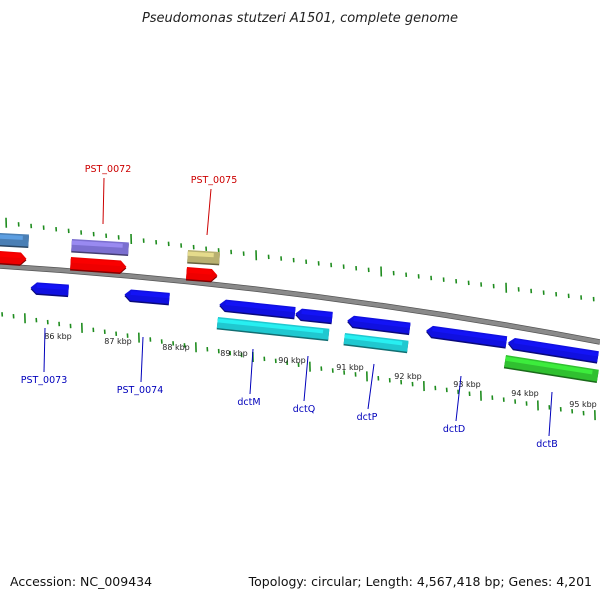  What do you see at coordinates (214, 180) in the screenshot?
I see `gene-label: PST_0075` at bounding box center [214, 180].